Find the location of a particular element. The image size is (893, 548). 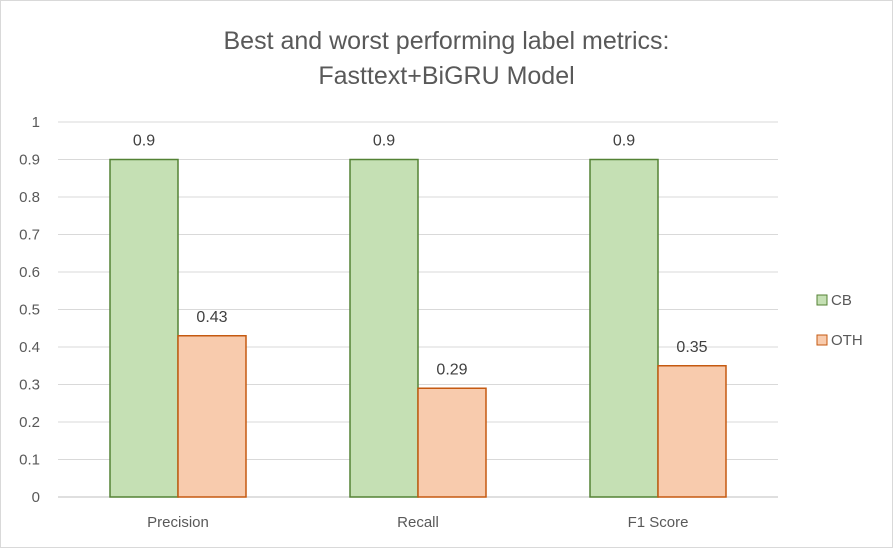

y-tick-label: 0.6 is located at coordinates (29, 272).